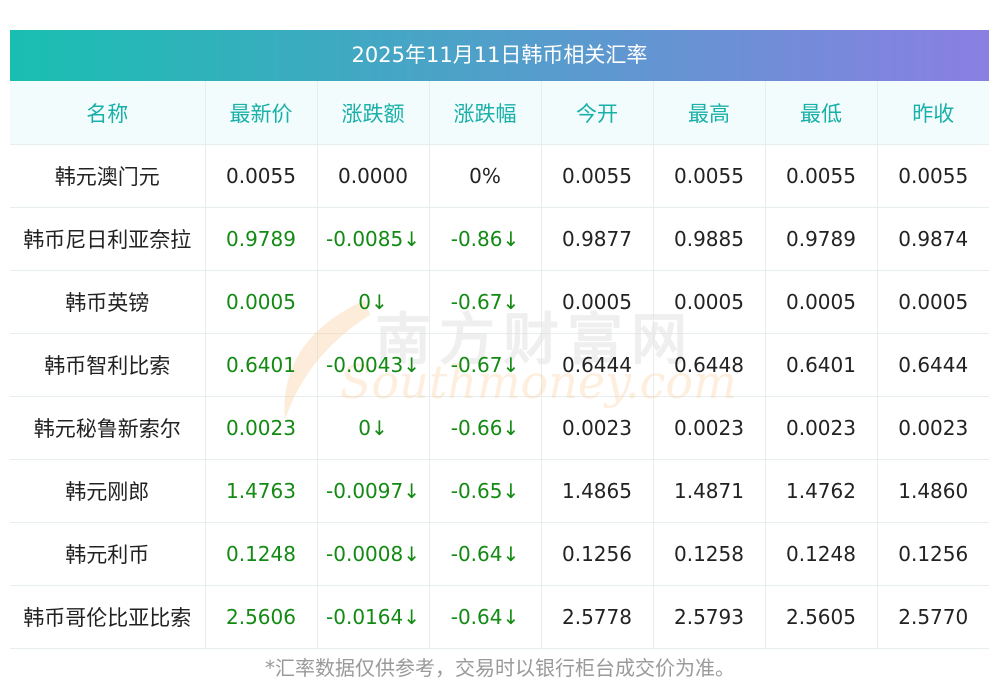 Image resolution: width=1000 pixels, height=697 pixels. What do you see at coordinates (108, 302) in the screenshot?
I see `cell-name: 韩币英镑` at bounding box center [108, 302].